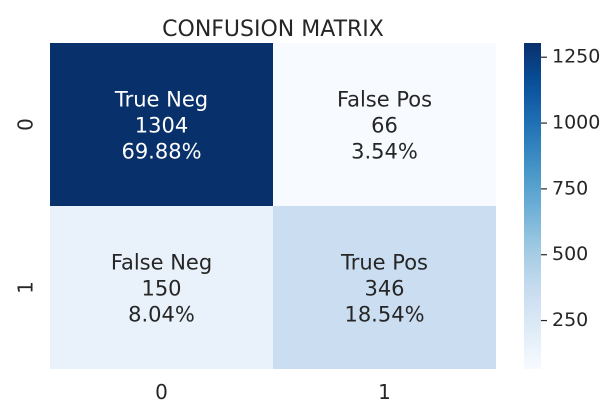 The width and height of the screenshot is (614, 416). Describe the element at coordinates (26, 287) in the screenshot. I see `y-tick-label-1: 1` at that location.